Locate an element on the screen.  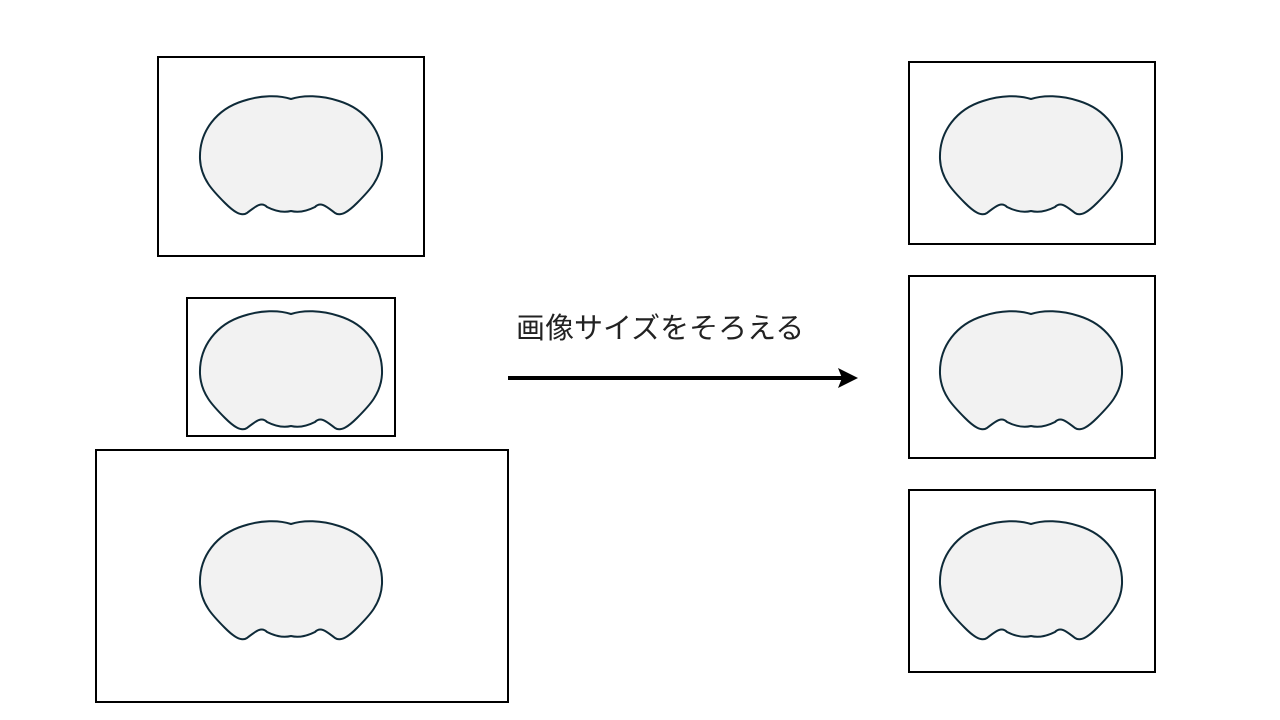
arrow-head is located at coordinates (848, 378).